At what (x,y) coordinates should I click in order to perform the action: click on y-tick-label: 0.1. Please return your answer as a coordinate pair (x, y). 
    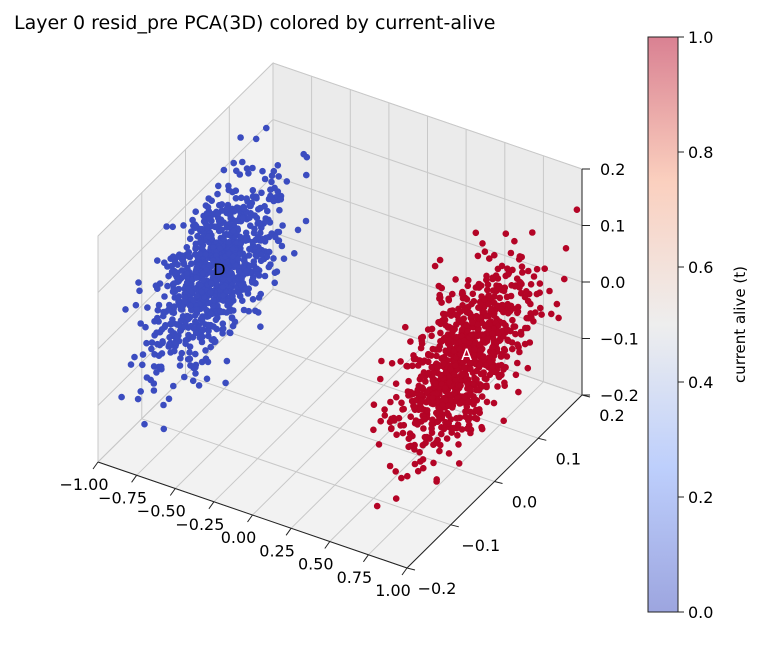
    Looking at the image, I should click on (568, 458).